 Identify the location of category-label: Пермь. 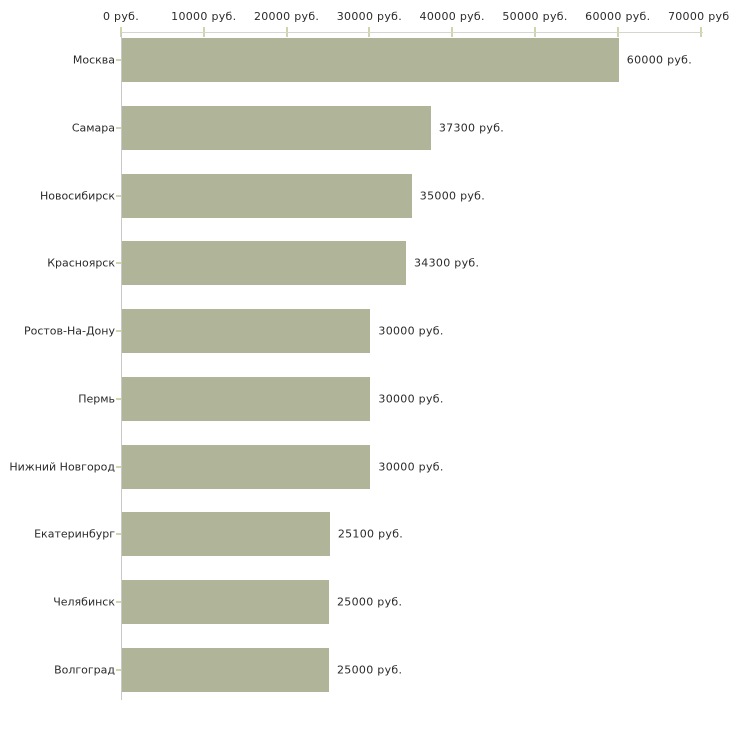
(96, 399).